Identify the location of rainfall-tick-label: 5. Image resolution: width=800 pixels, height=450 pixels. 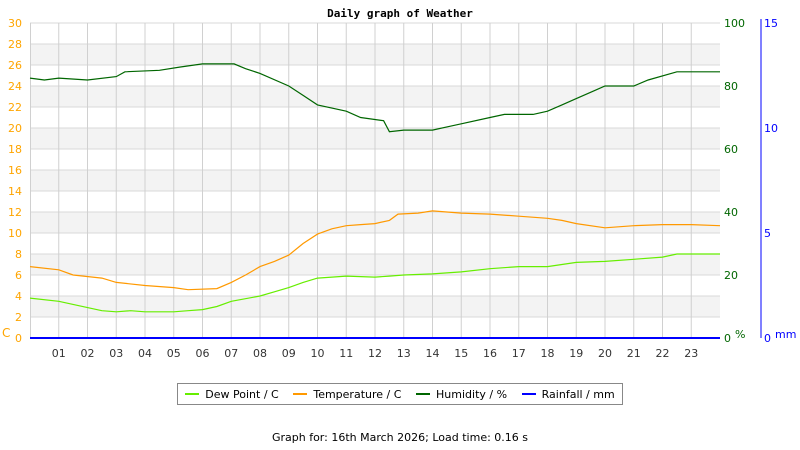
(767, 233).